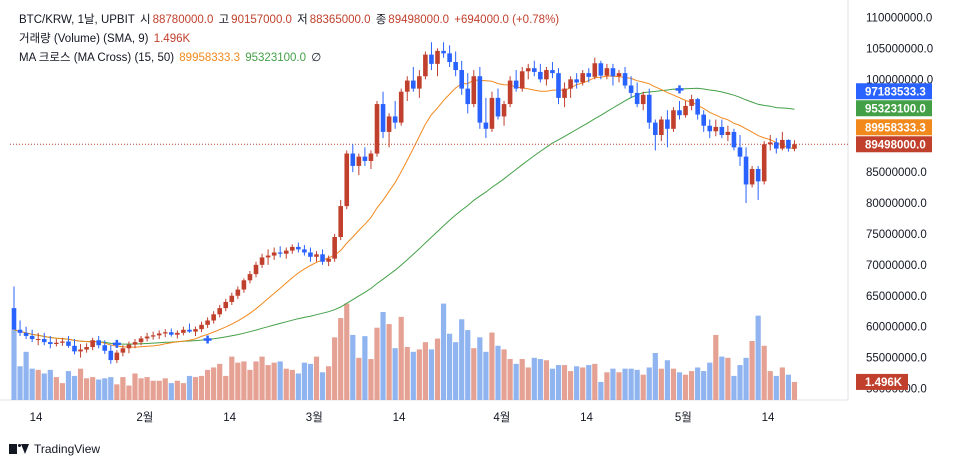  What do you see at coordinates (97, 58) in the screenshot?
I see `legend-ma-label: MA 크로스 (MA Cross) (15, 50)` at bounding box center [97, 58].